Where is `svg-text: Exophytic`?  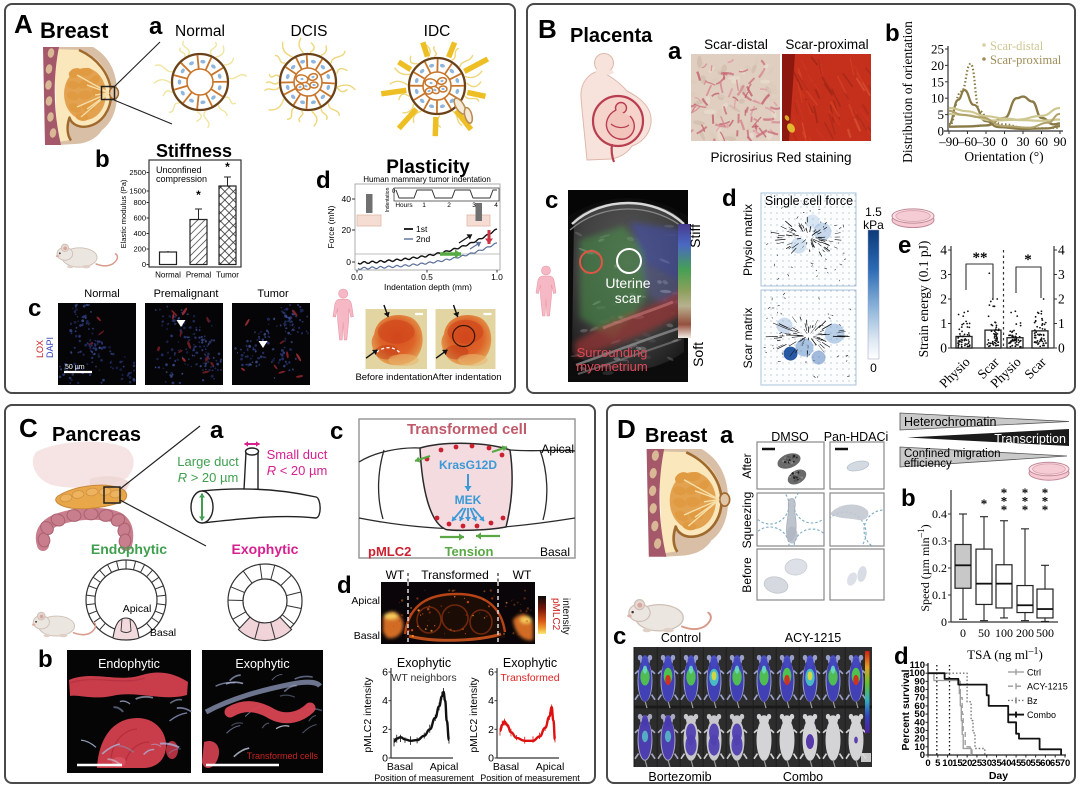
svg-text: Exophytic is located at coordinates (265, 549).